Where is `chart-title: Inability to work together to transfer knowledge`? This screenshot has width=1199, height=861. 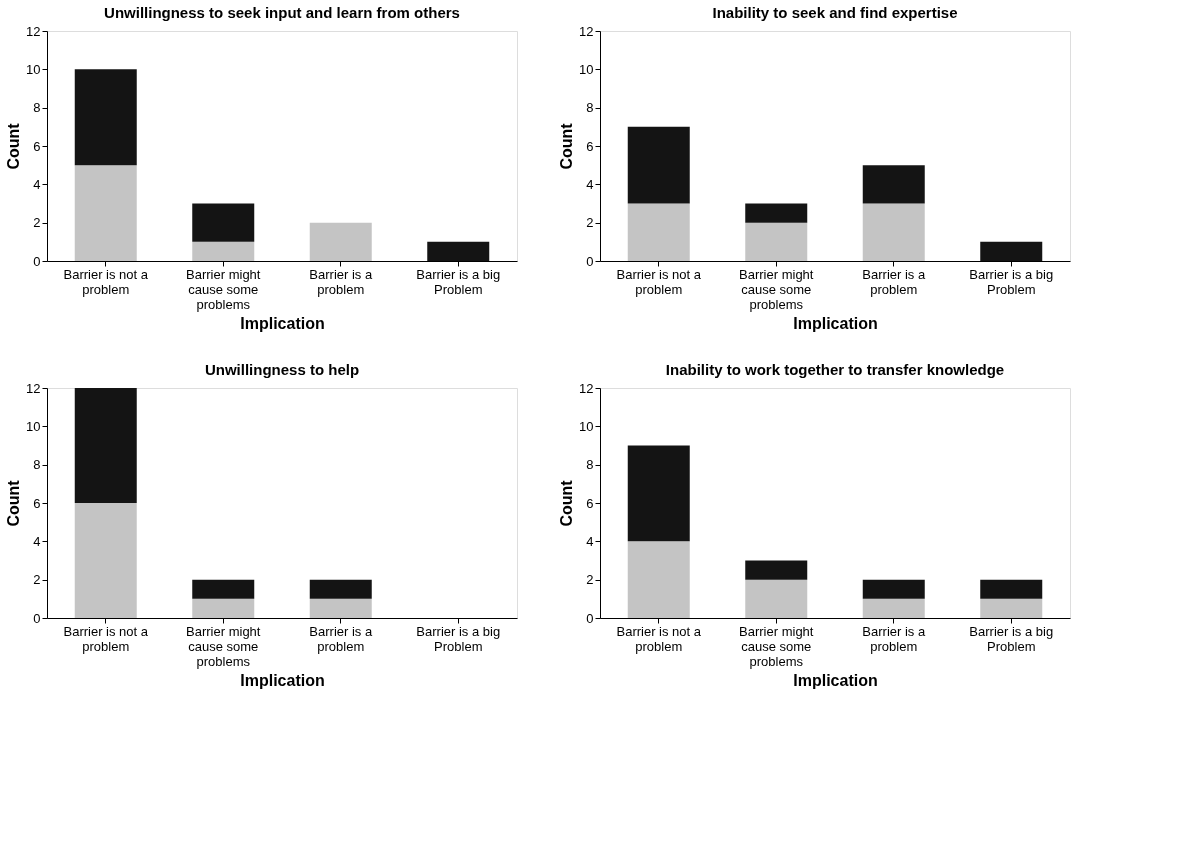 chart-title: Inability to work together to transfer knowledge is located at coordinates (835, 369).